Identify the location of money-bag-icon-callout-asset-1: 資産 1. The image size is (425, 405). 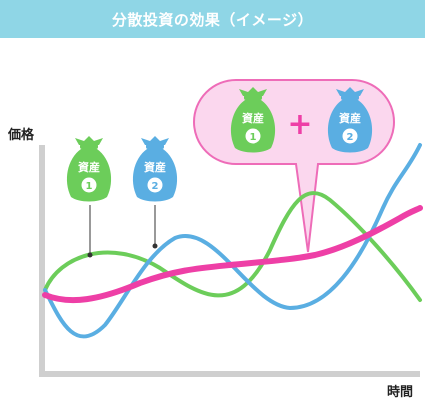
(253, 120).